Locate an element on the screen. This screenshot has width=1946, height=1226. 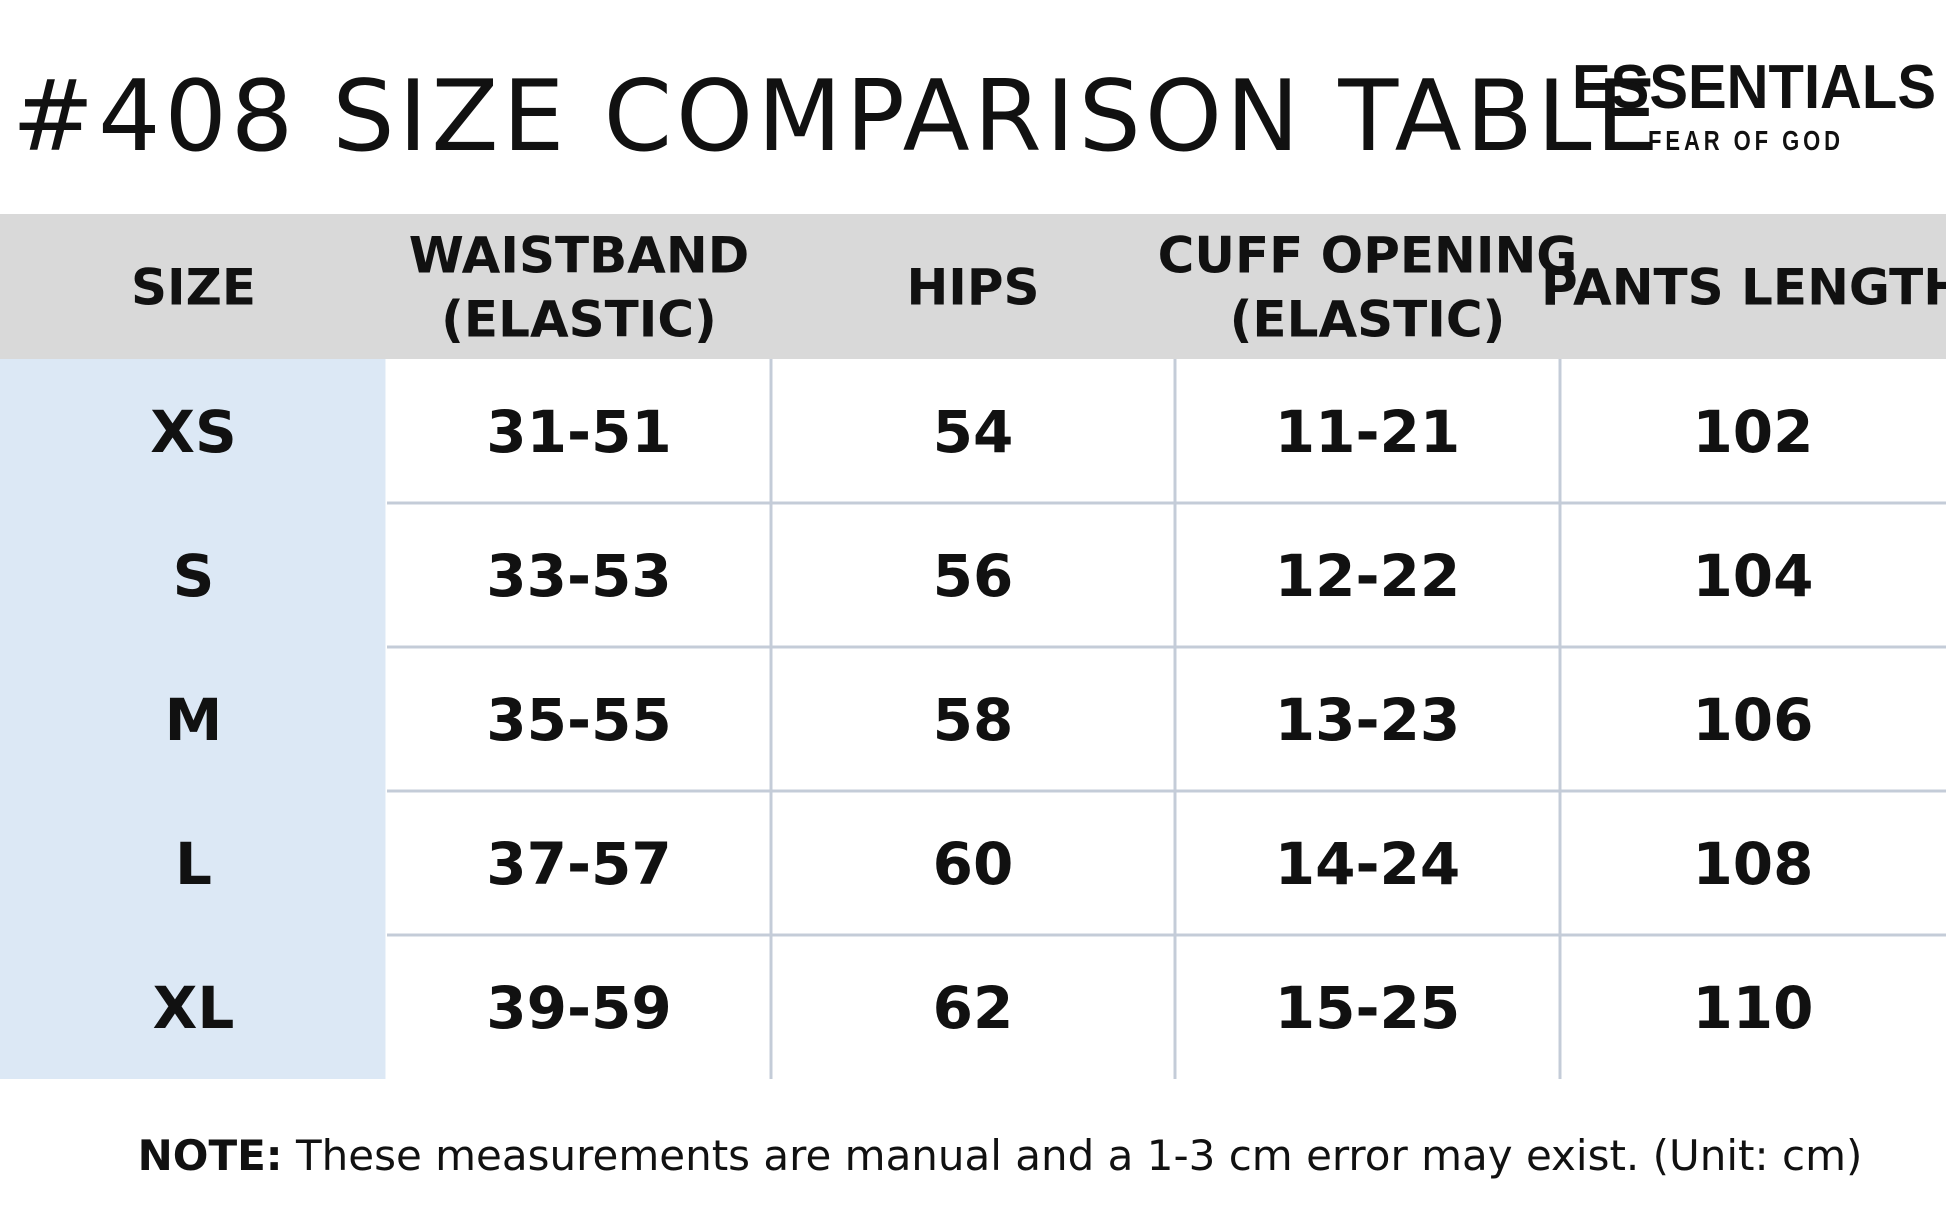
size-label: L is located at coordinates (193, 864).